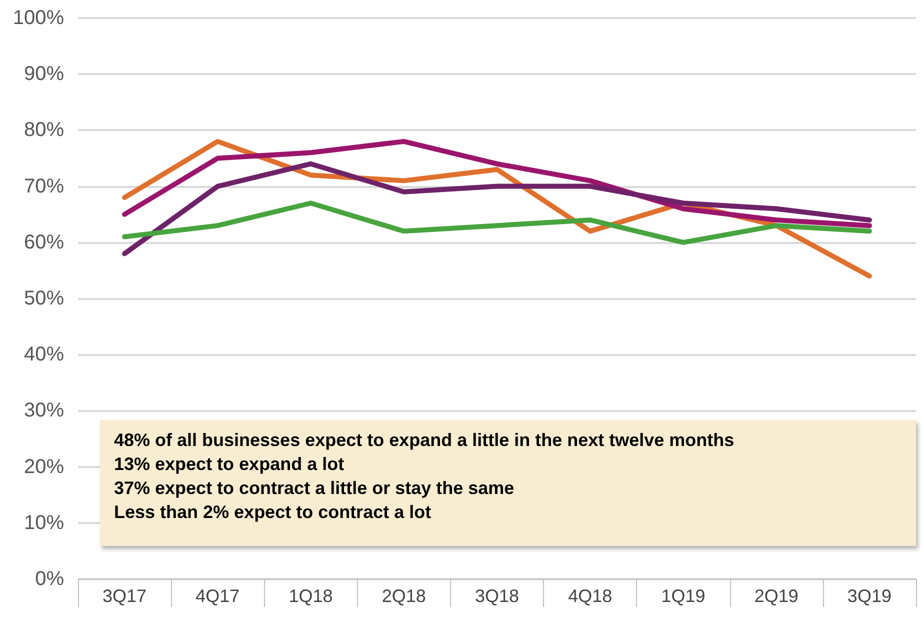 The image size is (922, 617). What do you see at coordinates (425, 440) in the screenshot?
I see `annotation: 48% of all businesses expect to expand a little in the next twelve months` at bounding box center [425, 440].